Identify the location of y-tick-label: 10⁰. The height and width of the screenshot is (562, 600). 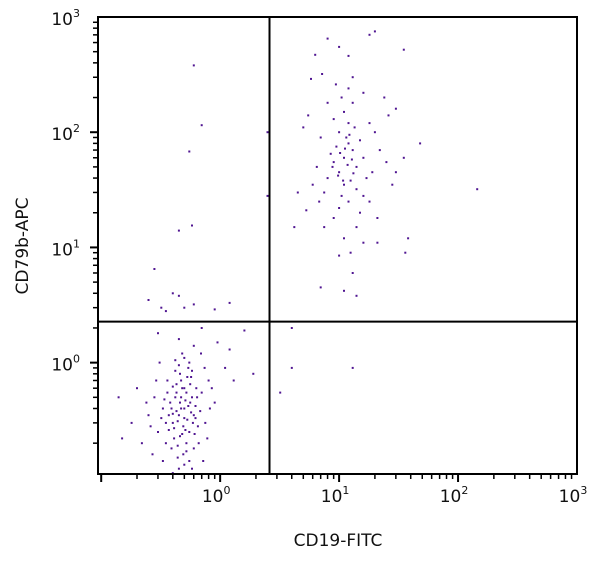
(65, 364).